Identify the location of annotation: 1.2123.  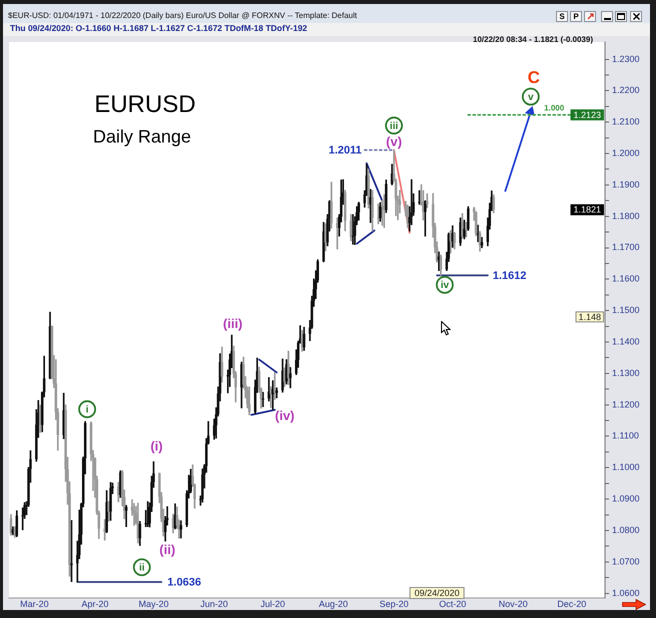
(587, 115).